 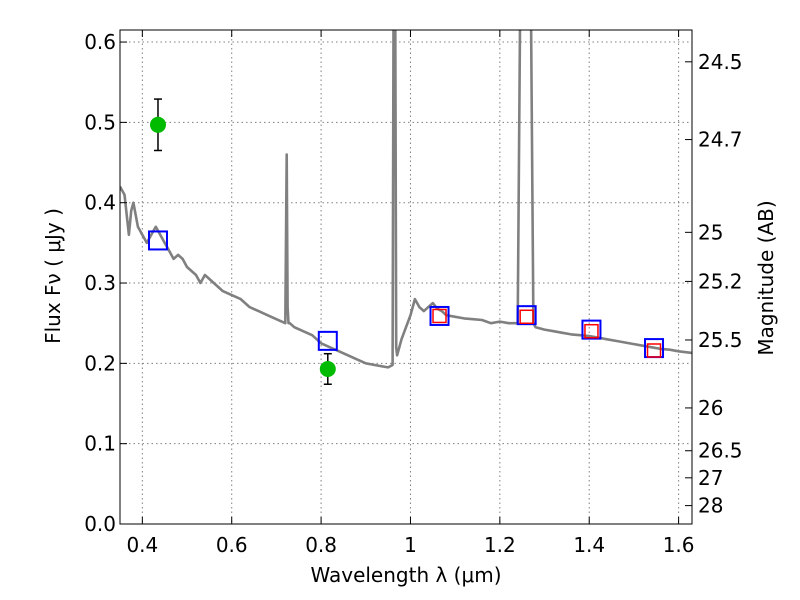 What do you see at coordinates (142, 545) in the screenshot?
I see `x-tick-label: 0.4` at bounding box center [142, 545].